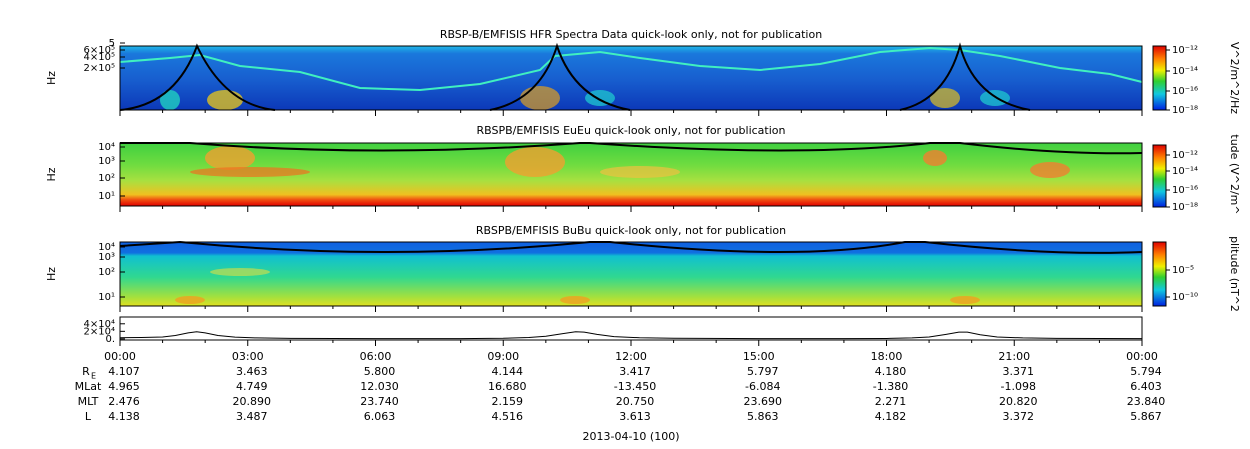 This screenshot has height=449, width=1250. I want to click on ephemeris-value: 23.840, so click(1146, 401).